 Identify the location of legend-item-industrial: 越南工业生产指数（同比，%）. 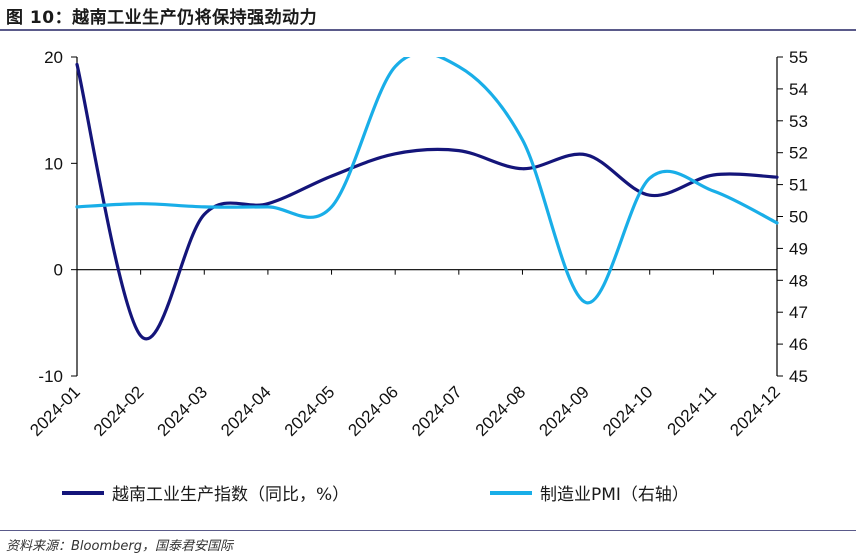
(205, 492).